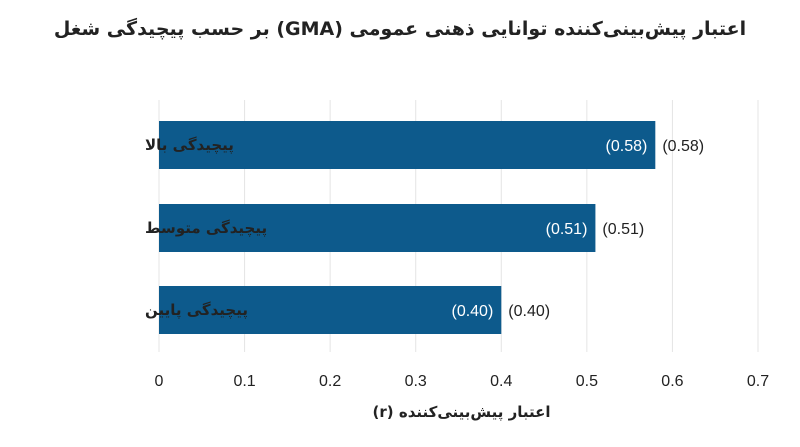  Describe the element at coordinates (567, 229) in the screenshot. I see `data-label-inside: (0.51)` at that location.